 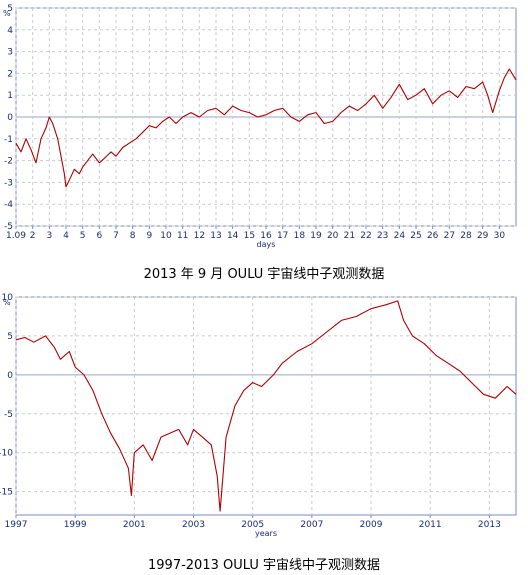 I want to click on chart1-x-tick-label: 20, so click(x=333, y=236).